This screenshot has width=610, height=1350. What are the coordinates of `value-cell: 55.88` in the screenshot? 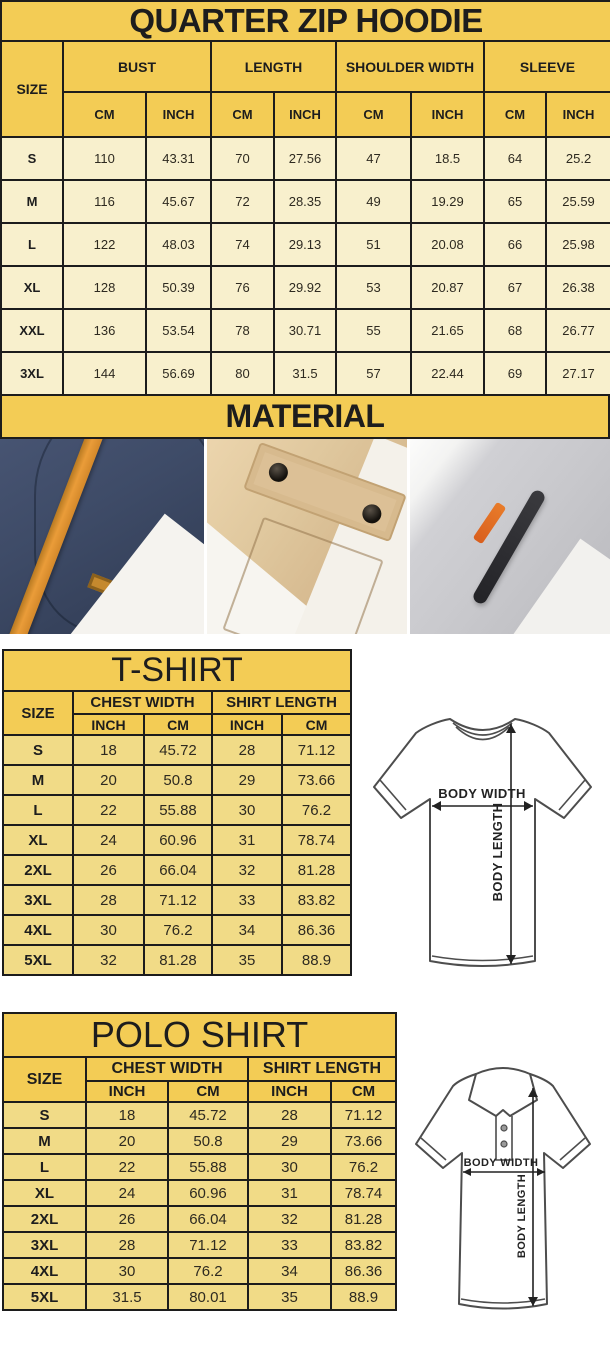 It's located at (178, 810).